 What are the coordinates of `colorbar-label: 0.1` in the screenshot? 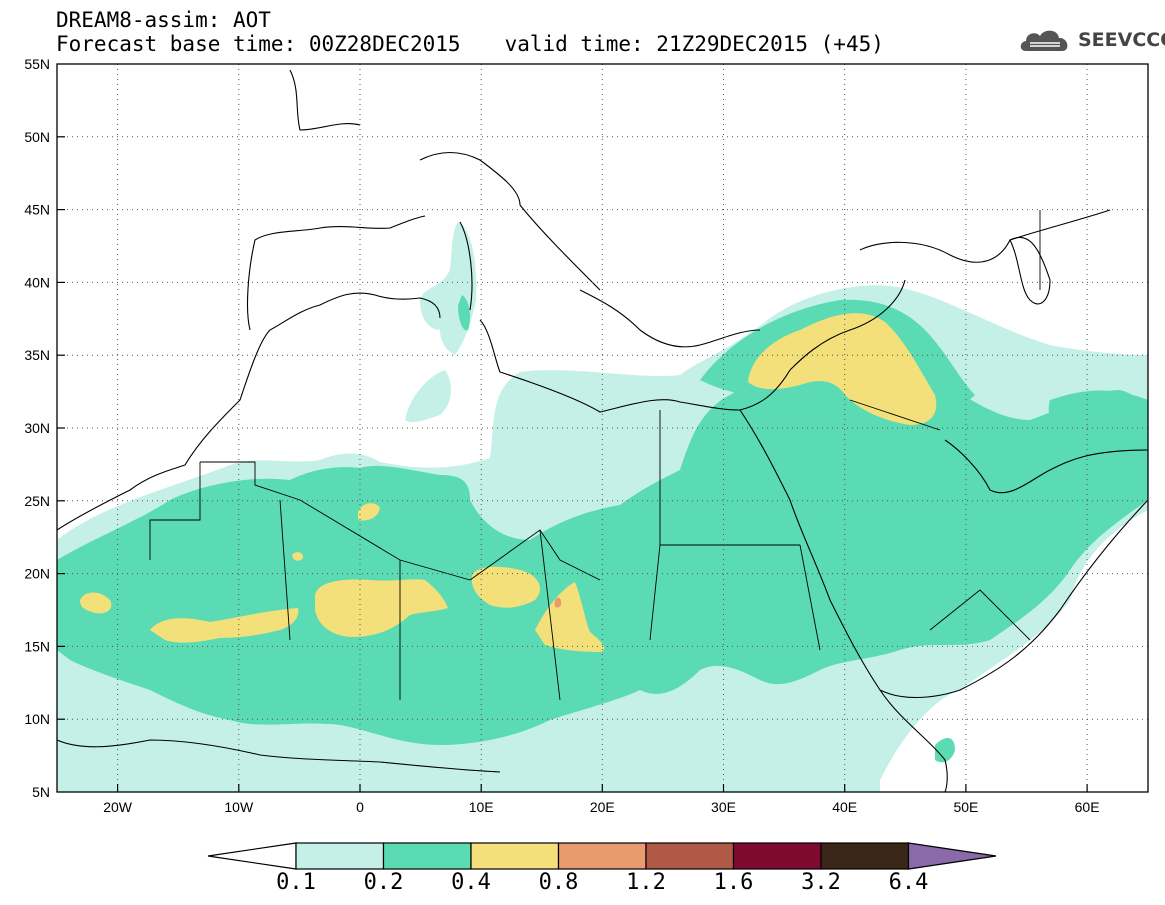 It's located at (296, 882).